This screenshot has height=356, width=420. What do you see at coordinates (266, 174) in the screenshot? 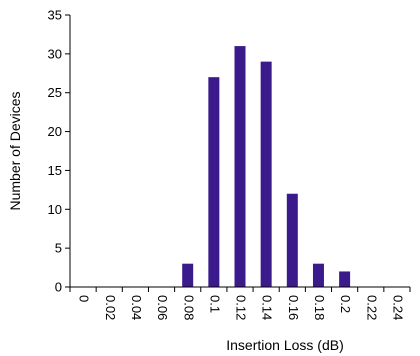
I see `bar-0.14` at bounding box center [266, 174].